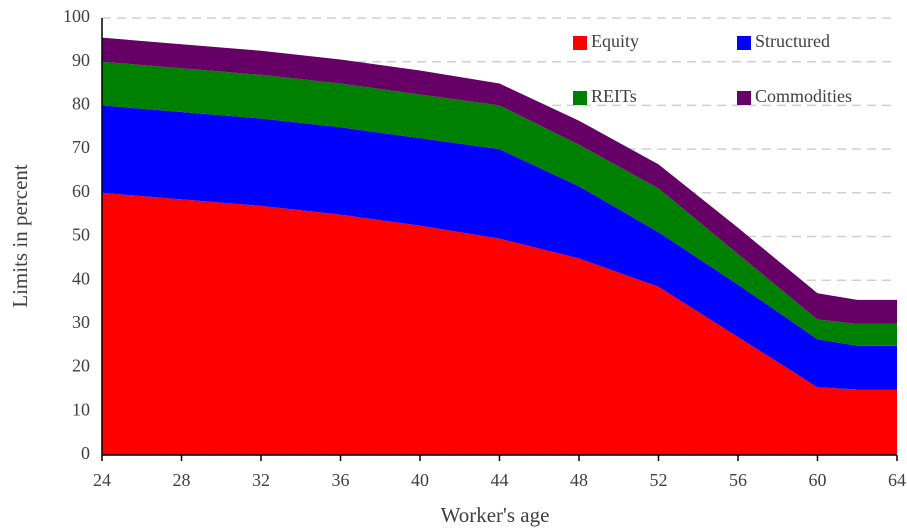 The image size is (907, 532). I want to click on x-tick-label: 52, so click(659, 480).